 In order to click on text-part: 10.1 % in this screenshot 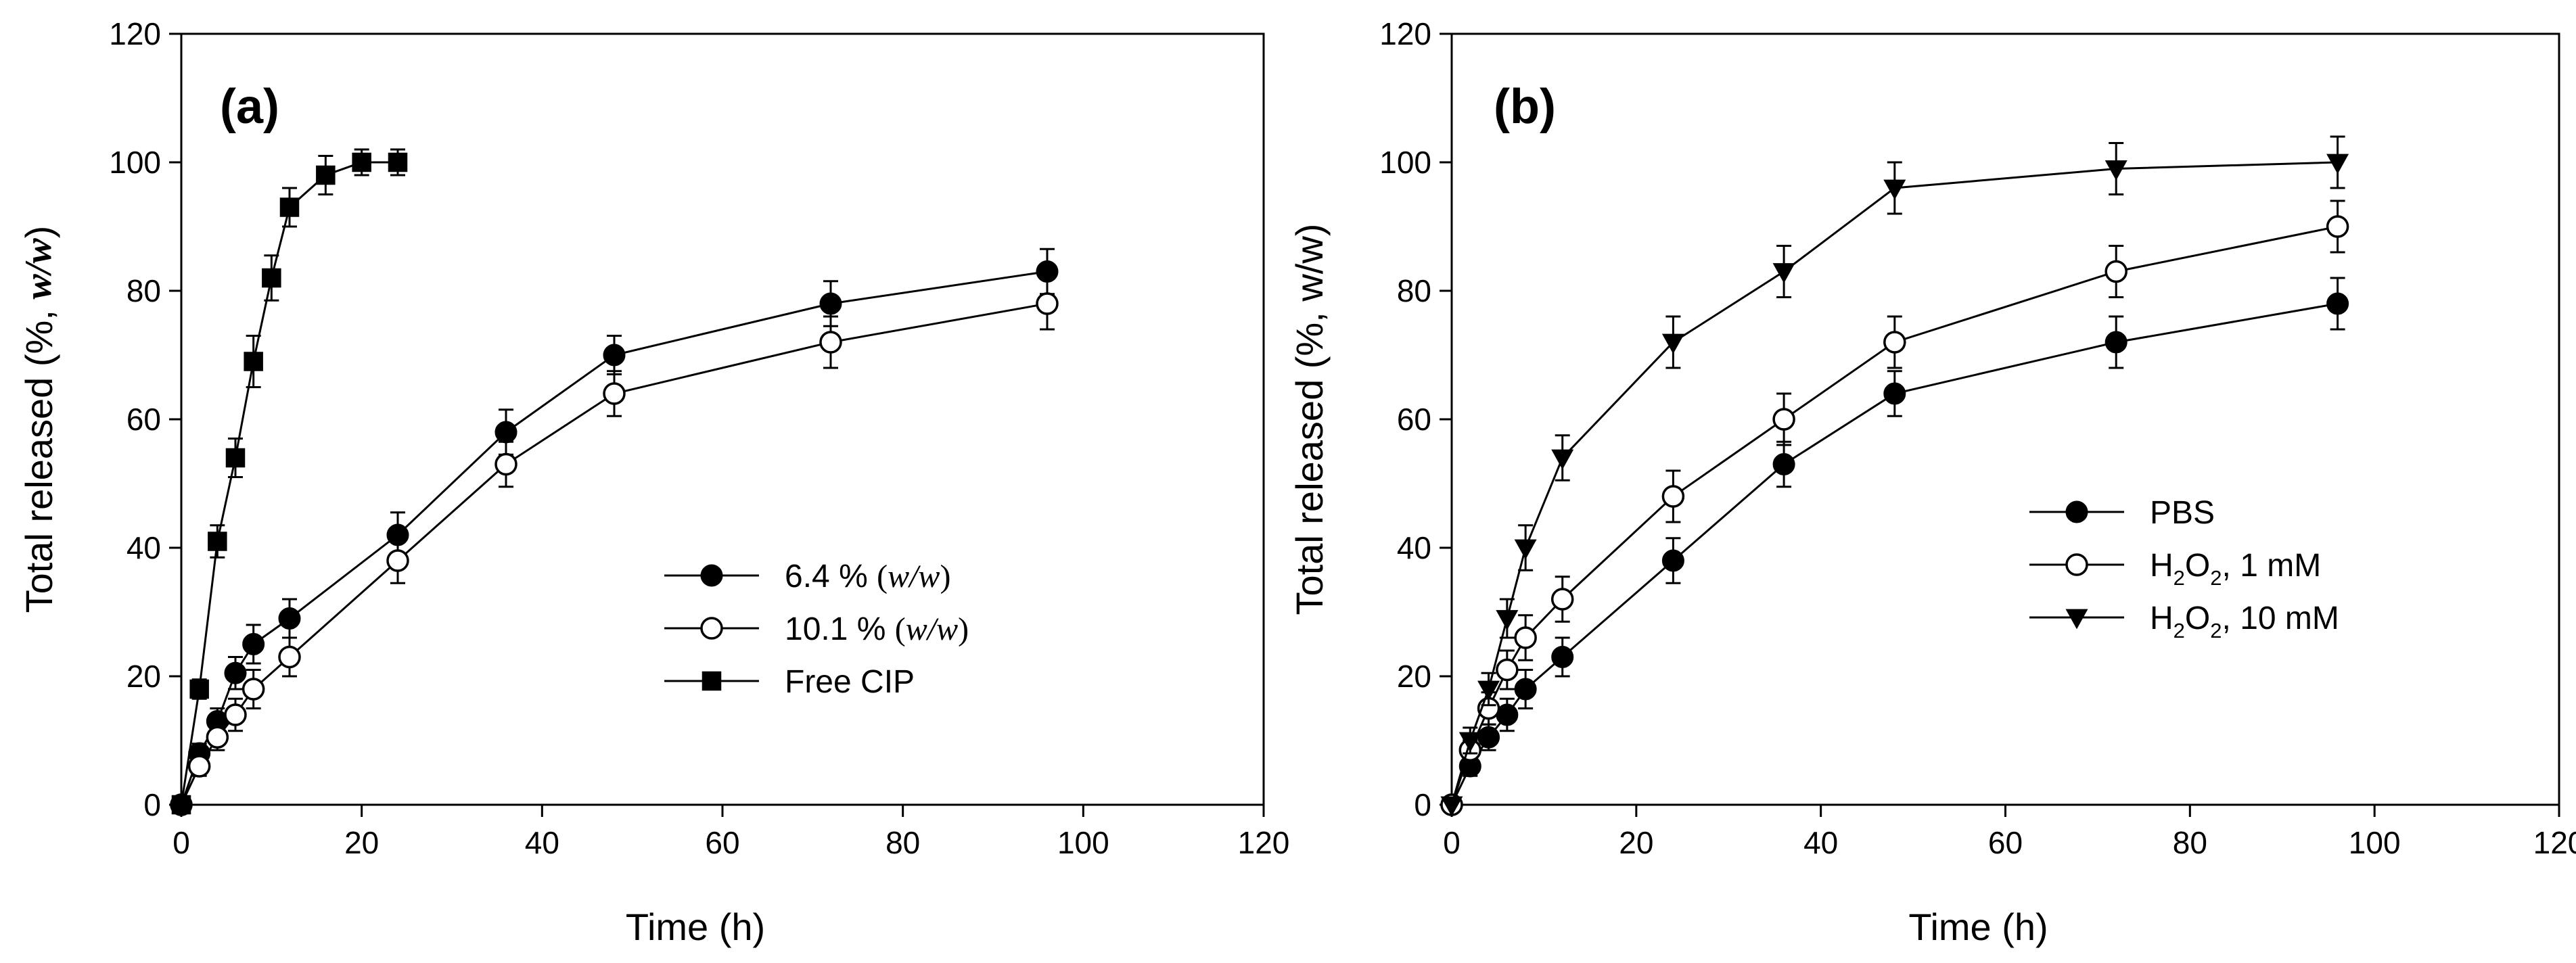, I will do `click(840, 629)`.